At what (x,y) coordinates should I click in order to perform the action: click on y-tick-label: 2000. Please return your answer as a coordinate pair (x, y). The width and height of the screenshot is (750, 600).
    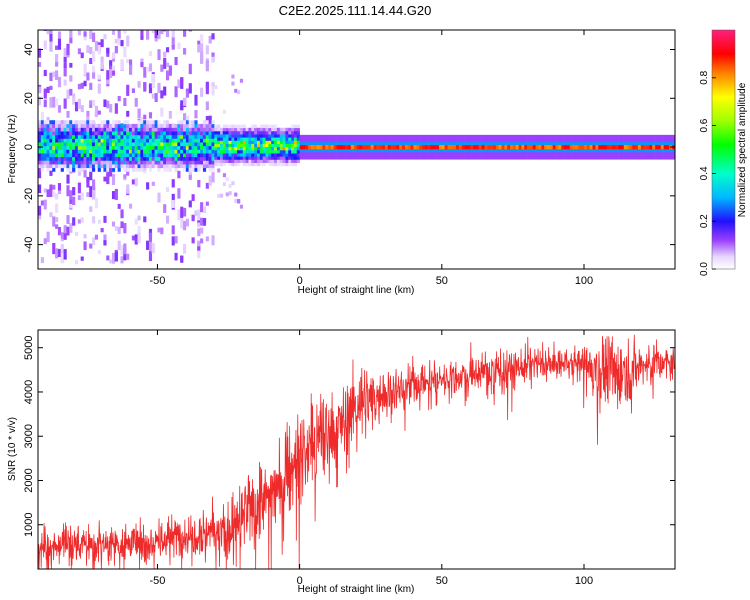
    Looking at the image, I should click on (29, 480).